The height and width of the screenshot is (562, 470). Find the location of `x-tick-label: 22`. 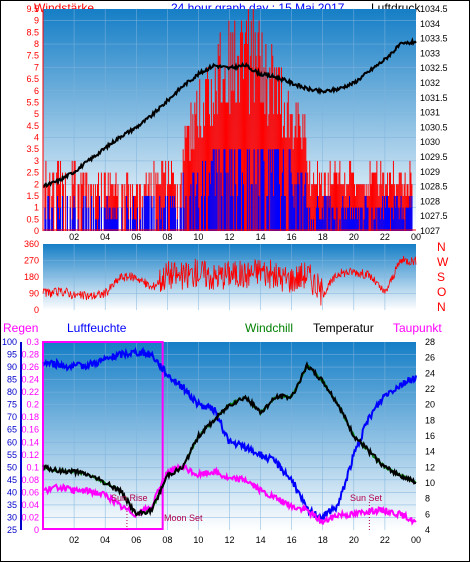

x-tick-label: 22 is located at coordinates (385, 540).